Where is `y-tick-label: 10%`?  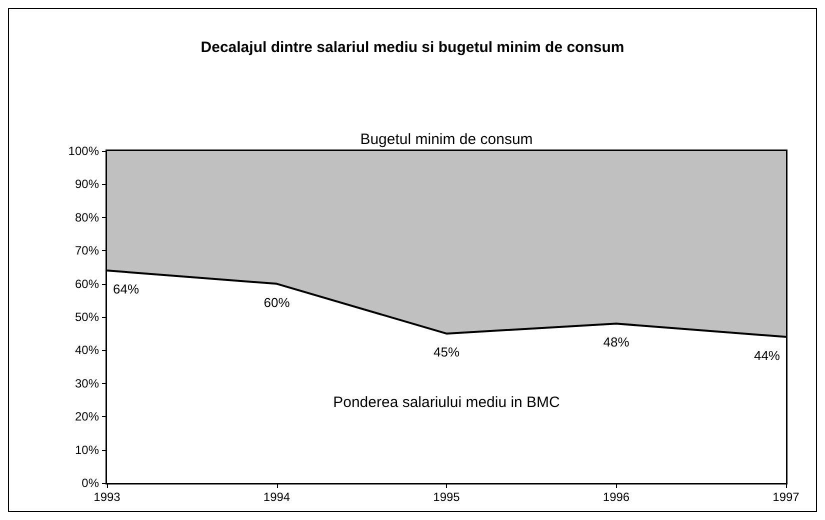
y-tick-label: 10% is located at coordinates (87, 449).